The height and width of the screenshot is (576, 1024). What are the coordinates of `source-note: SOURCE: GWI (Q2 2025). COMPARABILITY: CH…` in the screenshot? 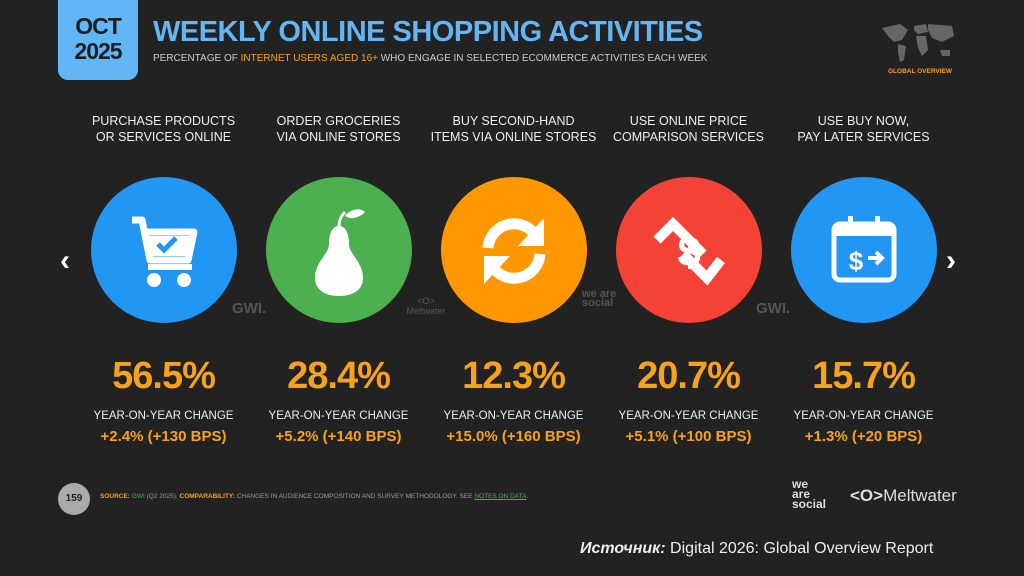 It's located at (314, 496).